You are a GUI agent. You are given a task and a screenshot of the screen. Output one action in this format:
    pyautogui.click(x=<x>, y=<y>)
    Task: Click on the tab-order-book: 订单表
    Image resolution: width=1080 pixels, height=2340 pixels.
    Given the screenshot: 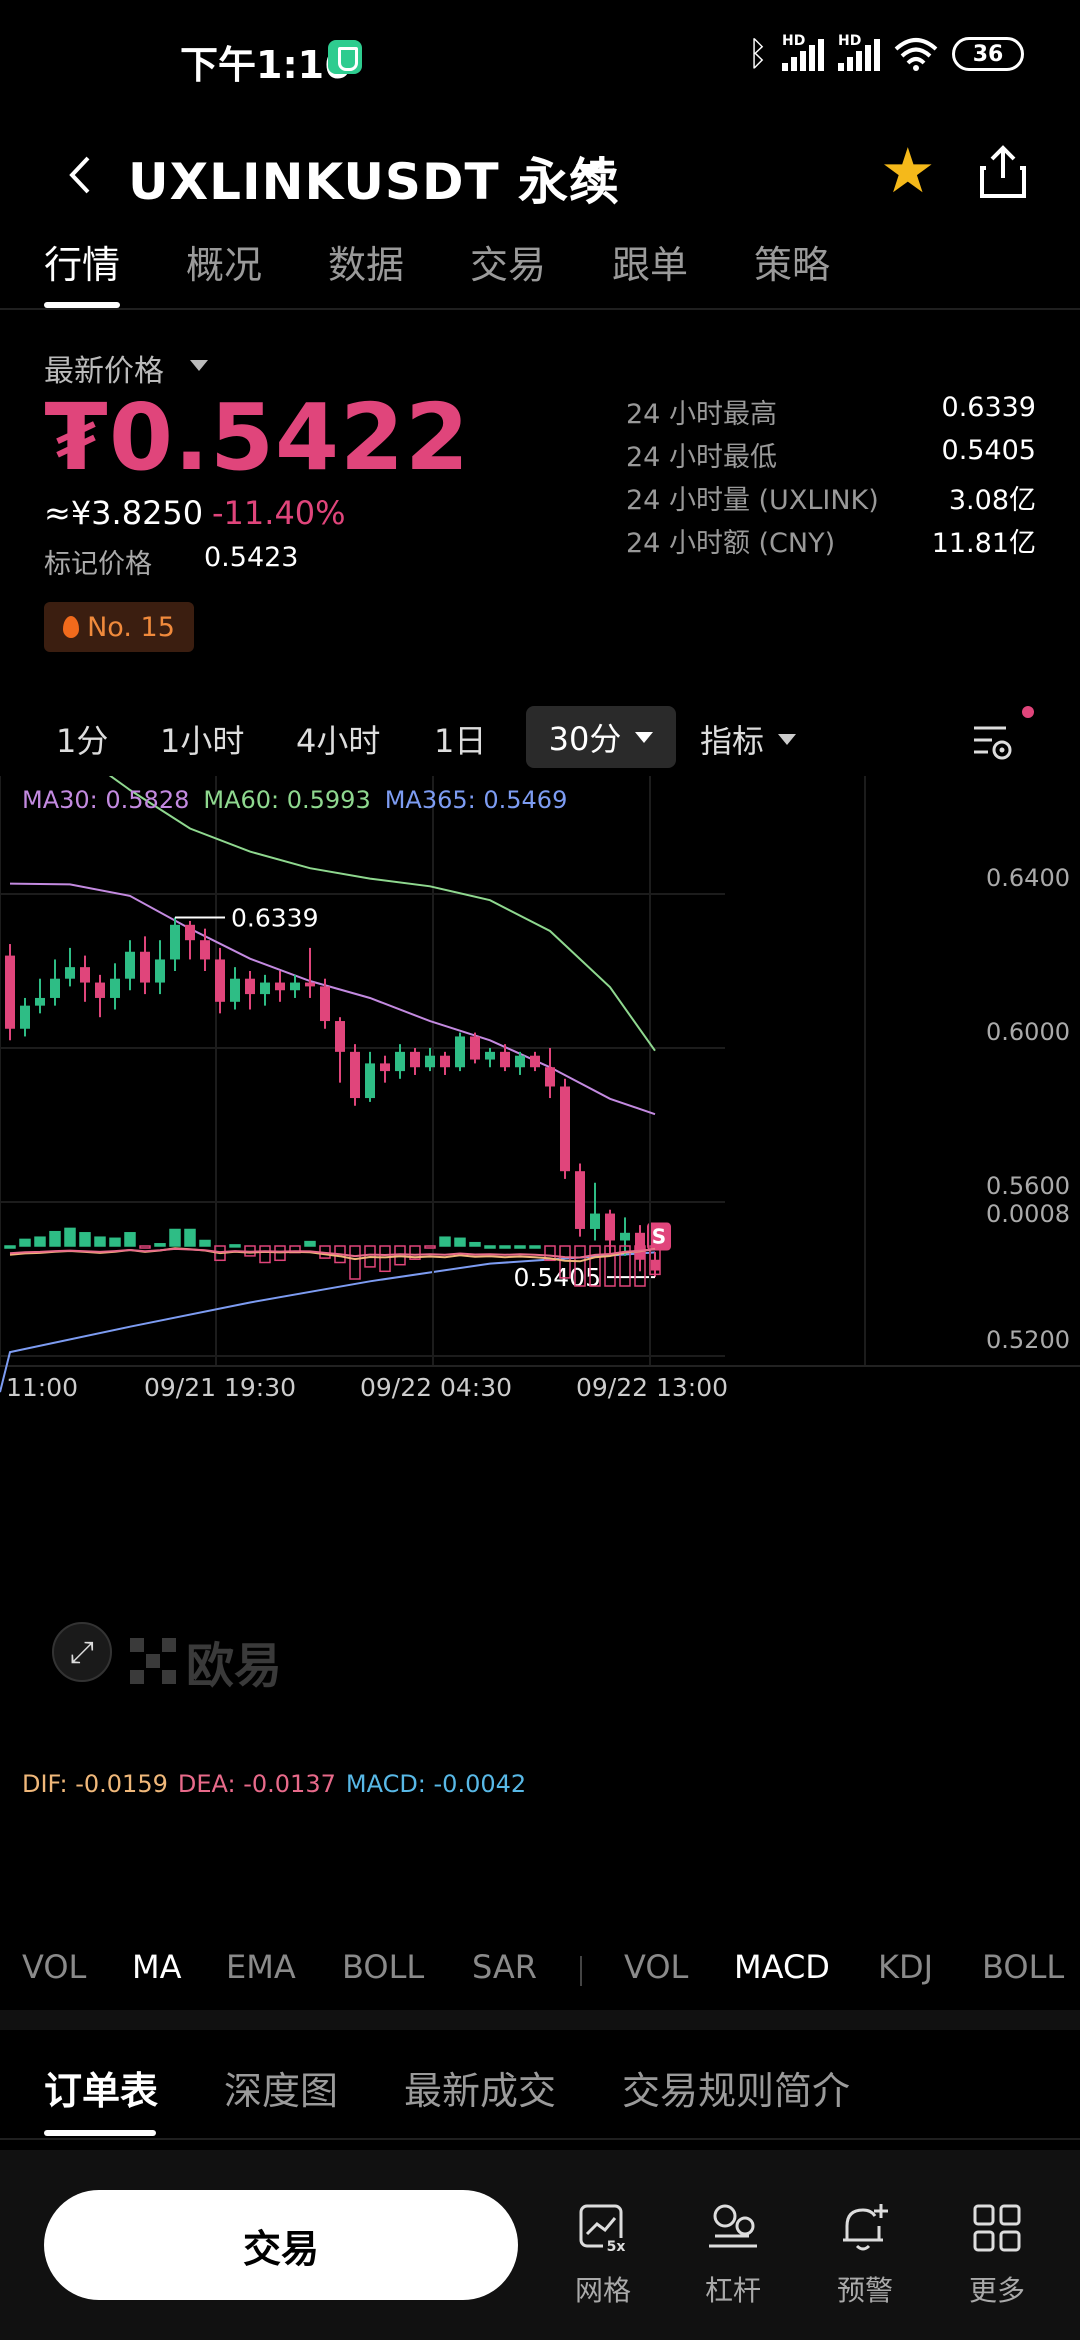 What is the action you would take?
    pyautogui.click(x=101, y=2091)
    